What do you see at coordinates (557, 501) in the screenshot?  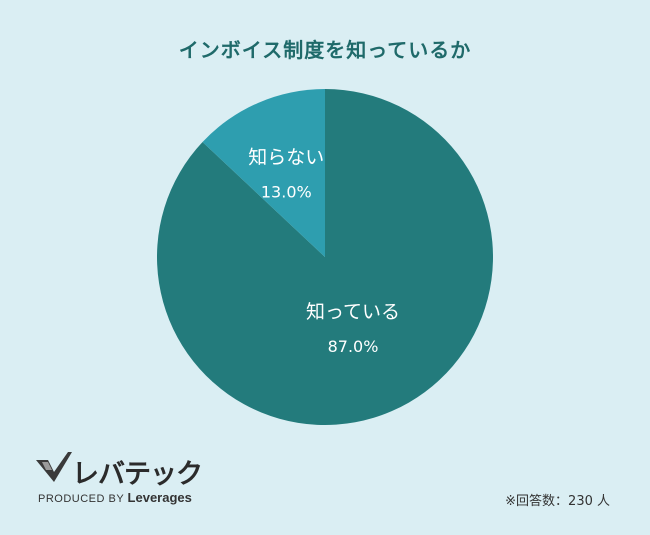 I see `response-count-note: ※回答数：230 人` at bounding box center [557, 501].